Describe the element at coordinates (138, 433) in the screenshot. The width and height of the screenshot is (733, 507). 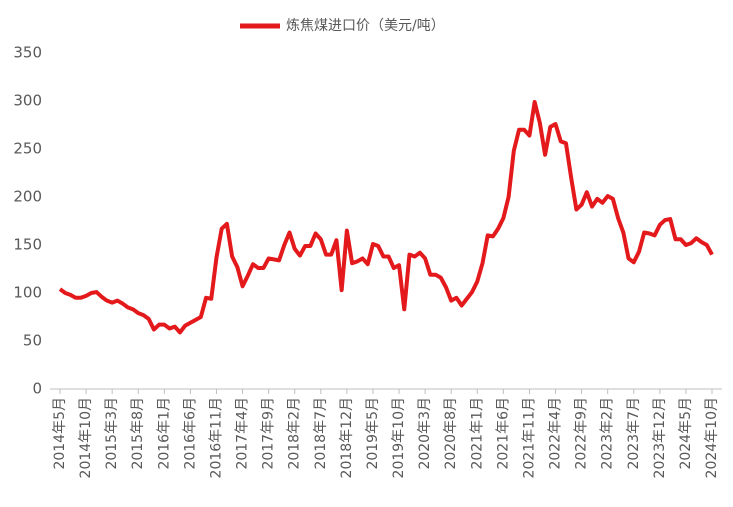
I see `x-tick-label: 2015年8月` at that location.